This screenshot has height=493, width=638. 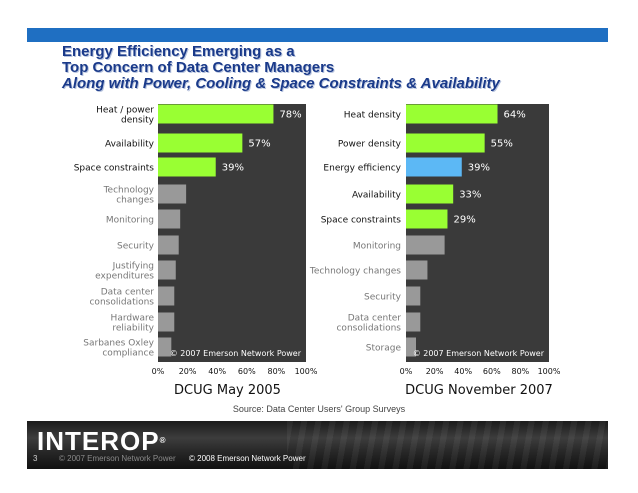 I want to click on source-note: Source: Data Center Users' Group Surveys, so click(x=319, y=409).